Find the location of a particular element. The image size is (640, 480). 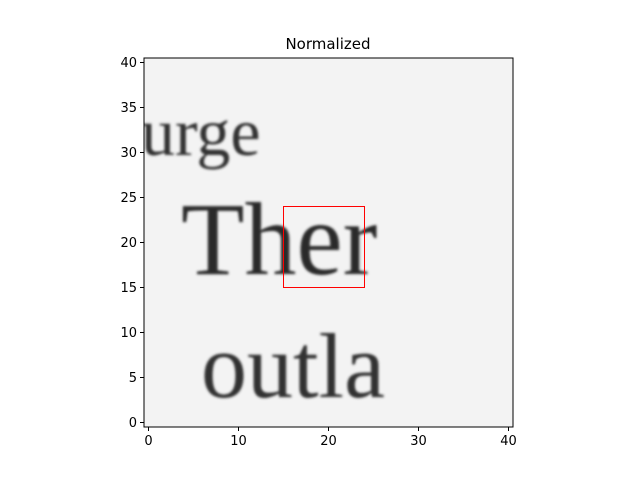

image-text-line-2: Ther is located at coordinates (279, 239).